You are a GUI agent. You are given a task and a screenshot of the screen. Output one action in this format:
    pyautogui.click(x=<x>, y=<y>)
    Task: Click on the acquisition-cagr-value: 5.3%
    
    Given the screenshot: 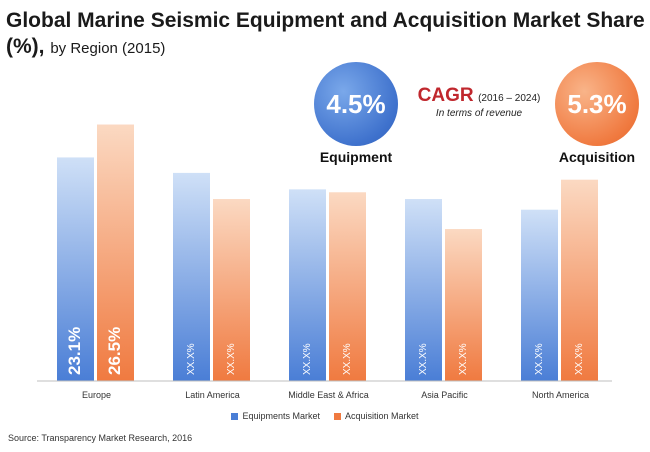 What is the action you would take?
    pyautogui.click(x=597, y=103)
    